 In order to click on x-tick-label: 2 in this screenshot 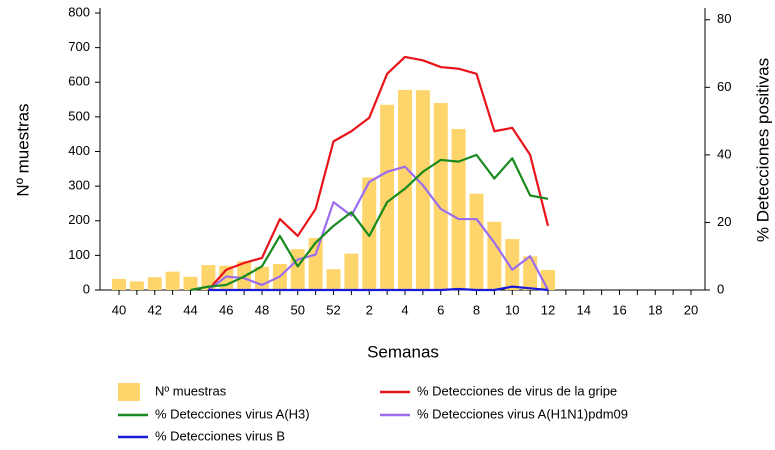, I will do `click(369, 309)`.